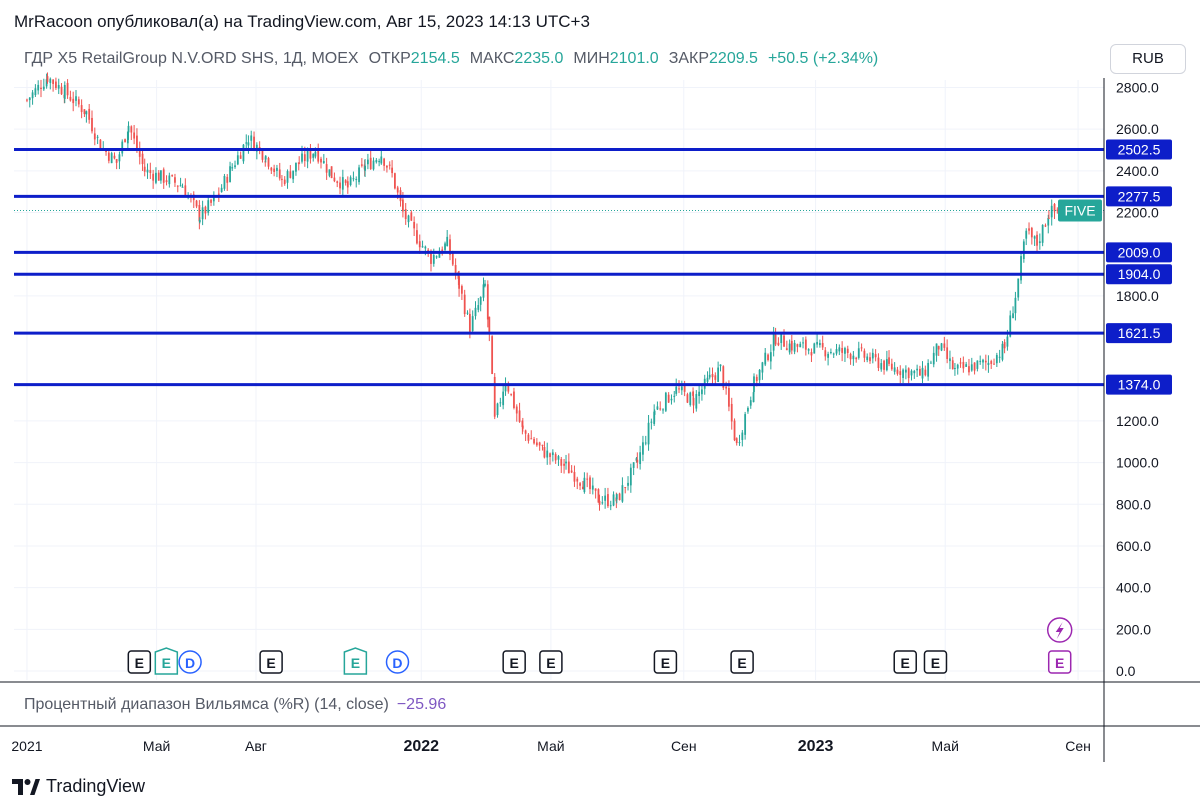 The image size is (1200, 810). What do you see at coordinates (1137, 87) in the screenshot?
I see `y-tick-label: 2800.0` at bounding box center [1137, 87].